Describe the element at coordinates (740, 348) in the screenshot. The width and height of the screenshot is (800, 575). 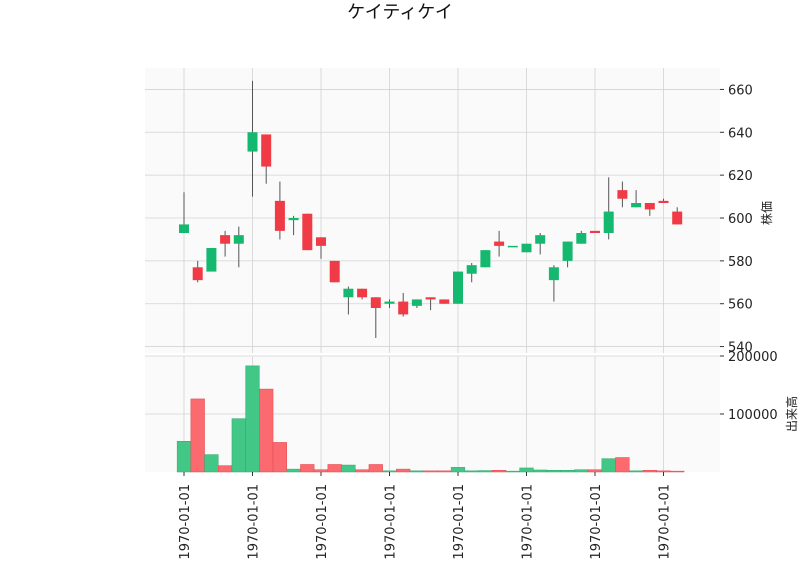
I see `price-tick-label: 540` at that location.